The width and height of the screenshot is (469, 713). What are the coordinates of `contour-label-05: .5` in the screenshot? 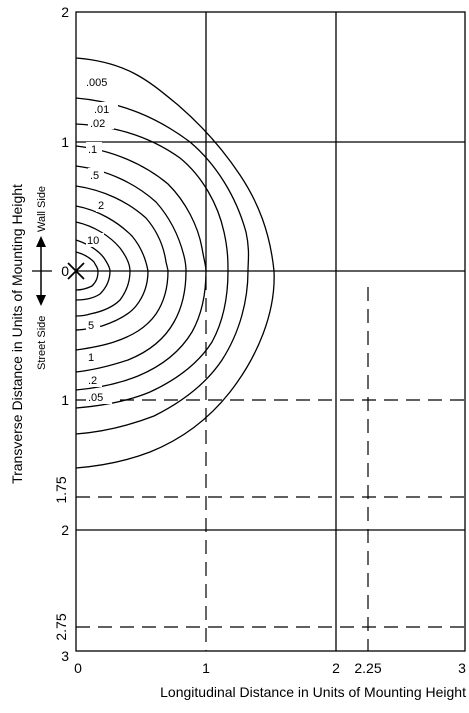 It's located at (94, 176).